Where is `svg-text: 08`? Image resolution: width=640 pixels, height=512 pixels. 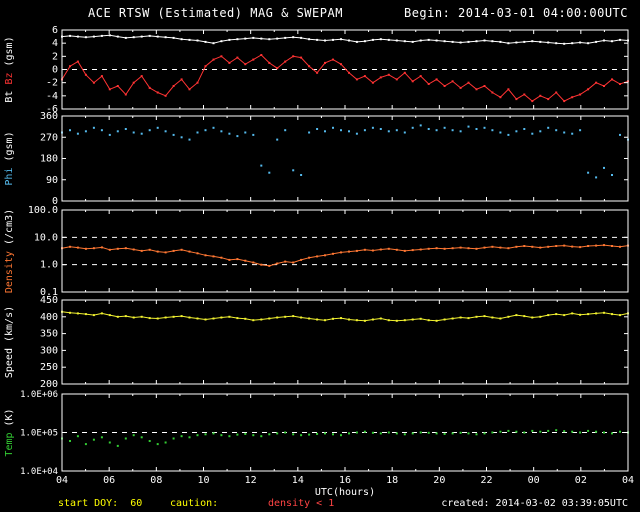
svg-text: 08 is located at coordinates (156, 480).